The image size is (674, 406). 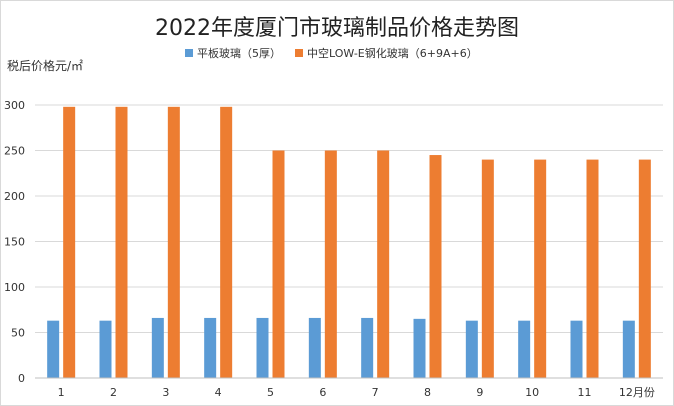 What do you see at coordinates (14, 105) in the screenshot?
I see `y-tick-label: 300` at bounding box center [14, 105].